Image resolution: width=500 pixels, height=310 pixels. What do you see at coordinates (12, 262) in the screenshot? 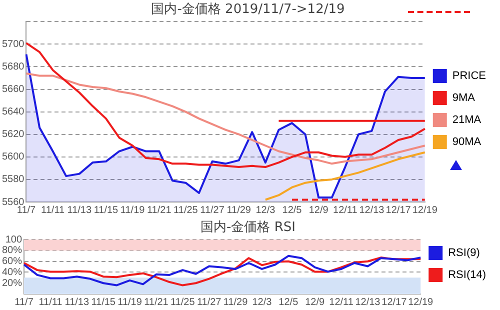
I see `y-tick-label: 60%` at bounding box center [12, 262].